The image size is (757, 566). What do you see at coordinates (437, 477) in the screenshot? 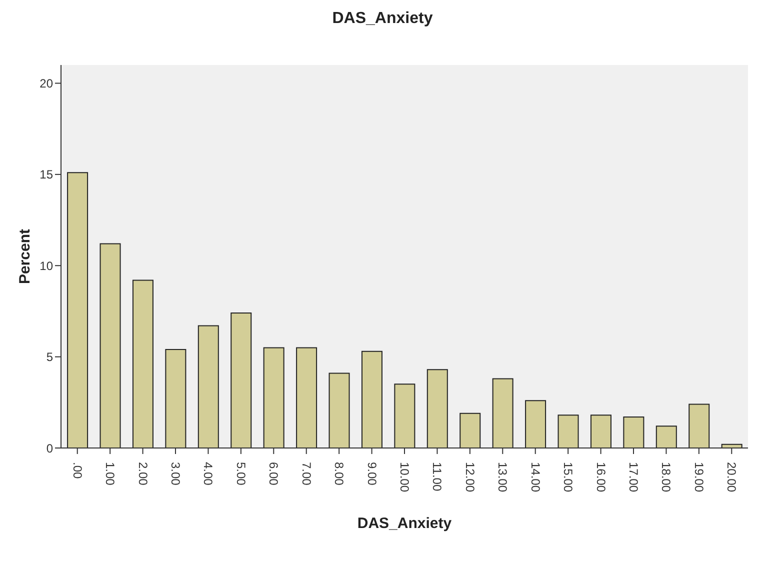
I see `x-tick-label: 11.00` at bounding box center [437, 477].